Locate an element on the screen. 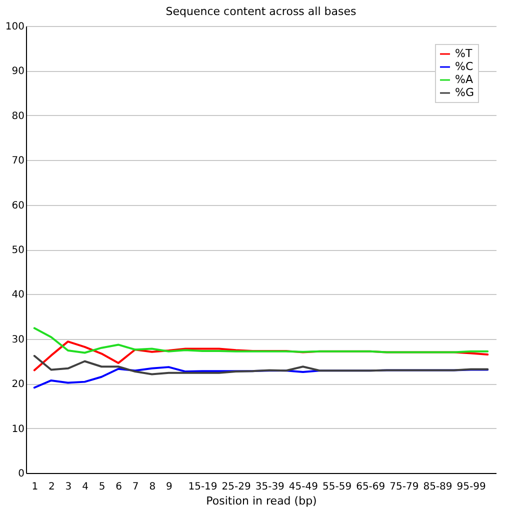  x-axis-title: Position in read (bp) is located at coordinates (261, 501).